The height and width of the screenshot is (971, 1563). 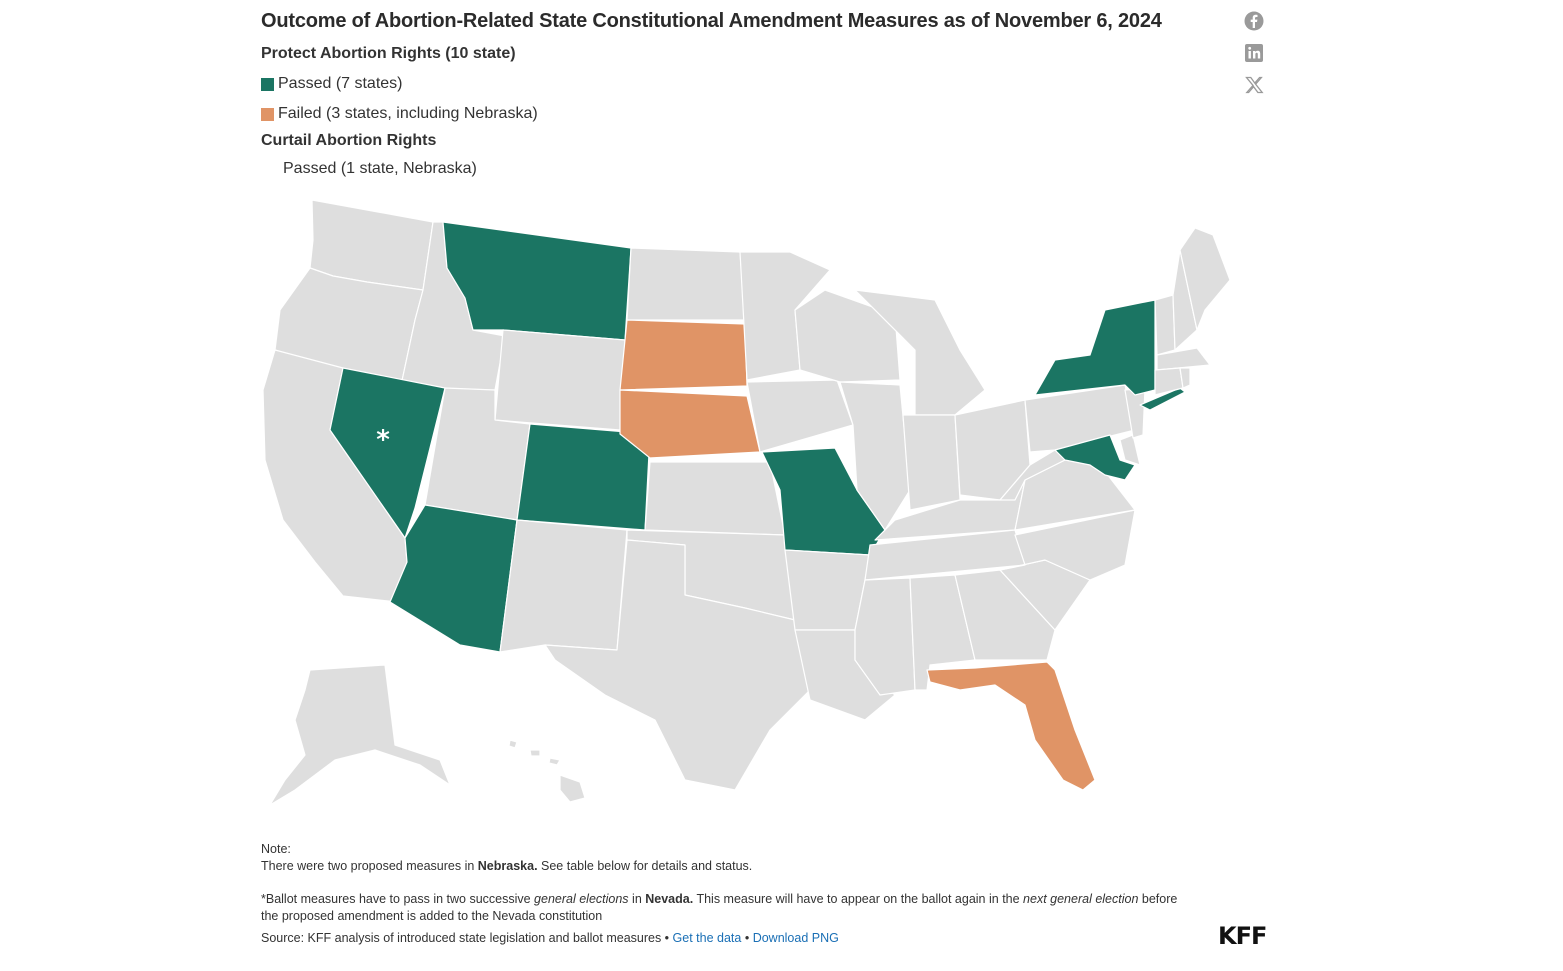 What do you see at coordinates (1183, 359) in the screenshot?
I see `state-massachusetts` at bounding box center [1183, 359].